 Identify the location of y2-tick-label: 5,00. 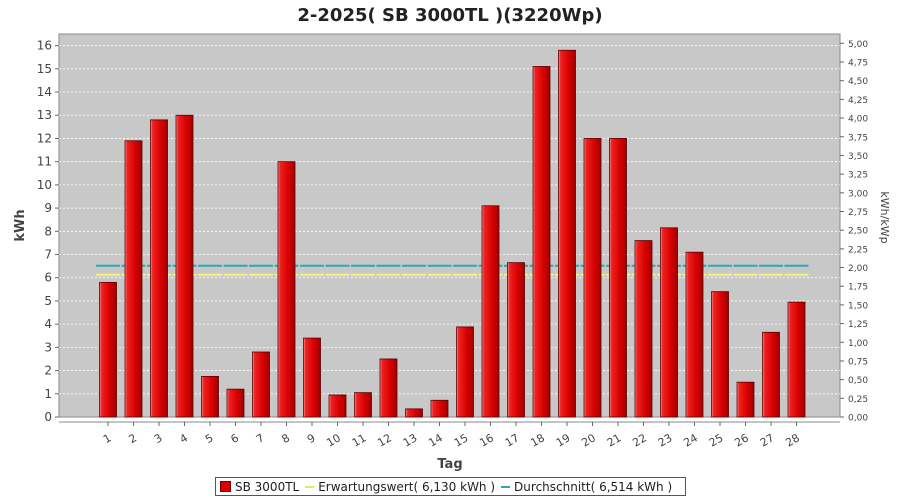
(858, 45).